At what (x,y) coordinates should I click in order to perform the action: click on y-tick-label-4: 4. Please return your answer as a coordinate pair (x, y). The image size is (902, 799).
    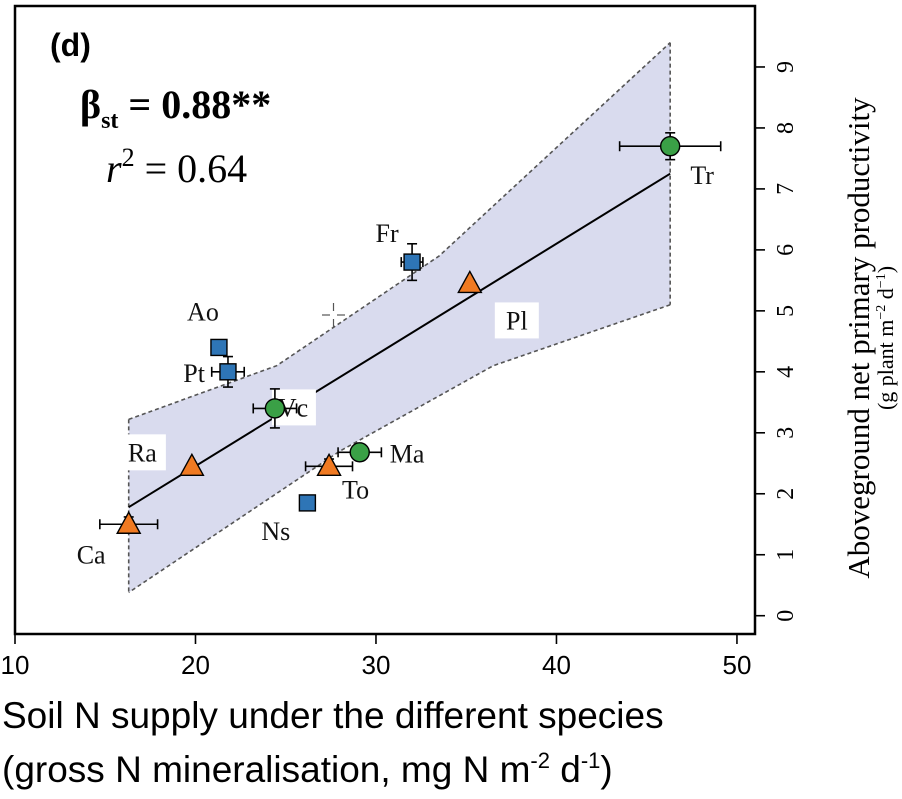
    Looking at the image, I should click on (786, 372).